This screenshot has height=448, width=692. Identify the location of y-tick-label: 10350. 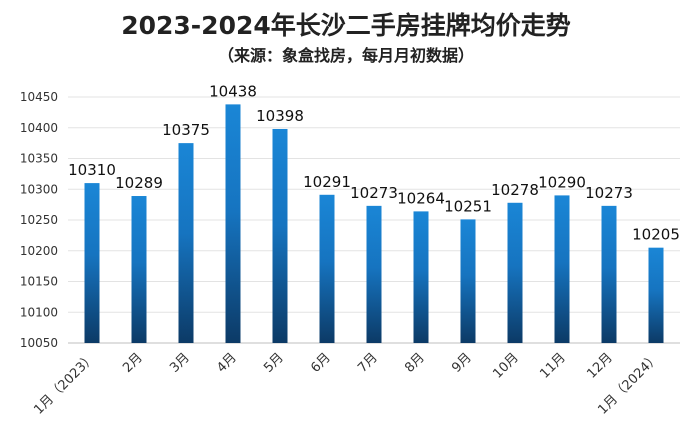
(39, 159).